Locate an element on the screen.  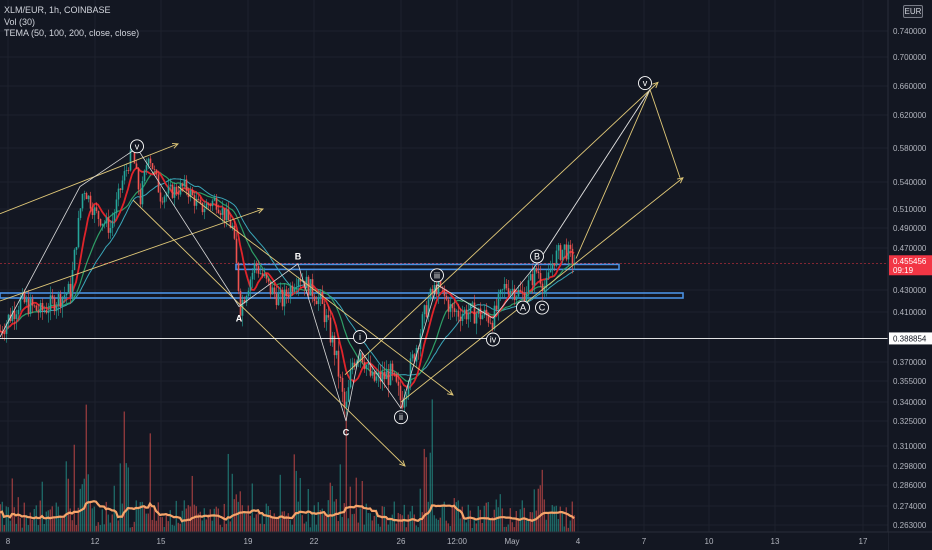
time-axis: 8 12 15 19 22 26 12:00 May 4 7 10 13 17 is located at coordinates (466, 540).